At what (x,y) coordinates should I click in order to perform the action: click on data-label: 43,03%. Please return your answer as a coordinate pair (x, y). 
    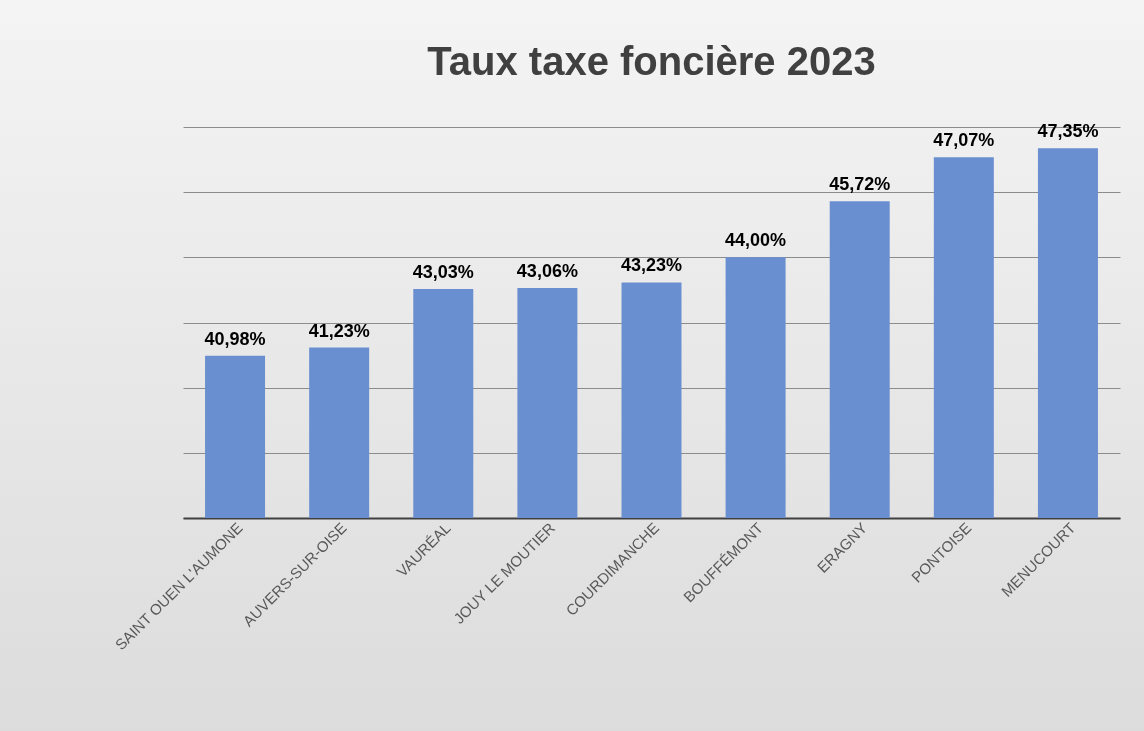
    Looking at the image, I should click on (443, 271).